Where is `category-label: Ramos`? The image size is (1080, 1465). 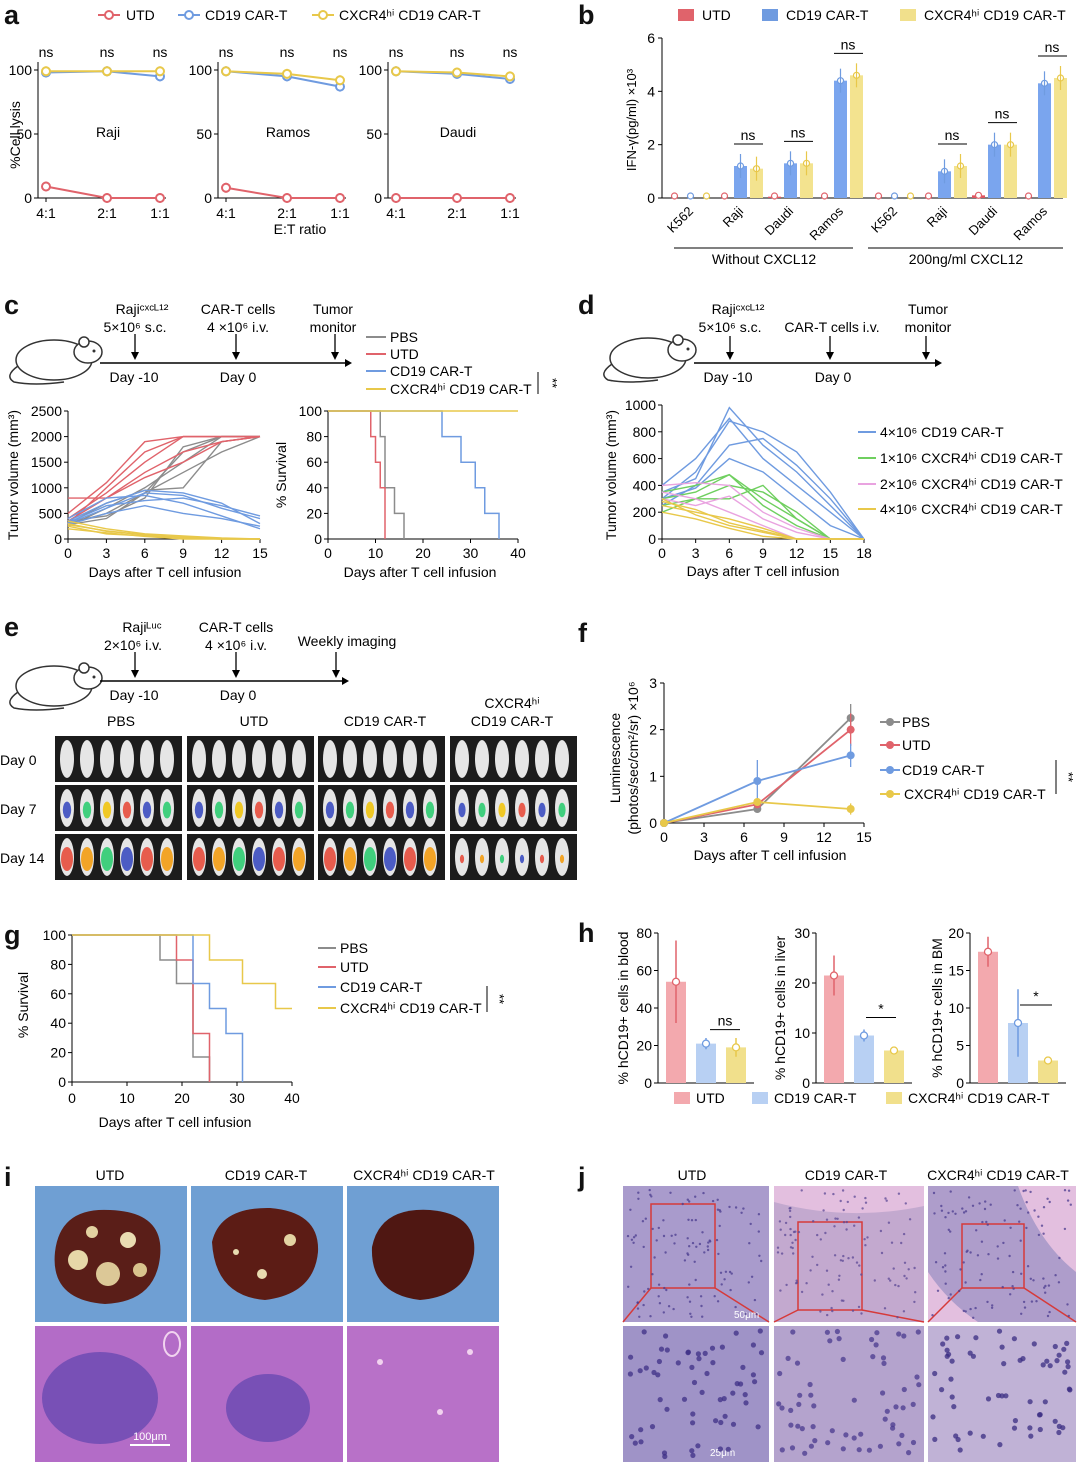 category-label: Ramos is located at coordinates (1030, 223).